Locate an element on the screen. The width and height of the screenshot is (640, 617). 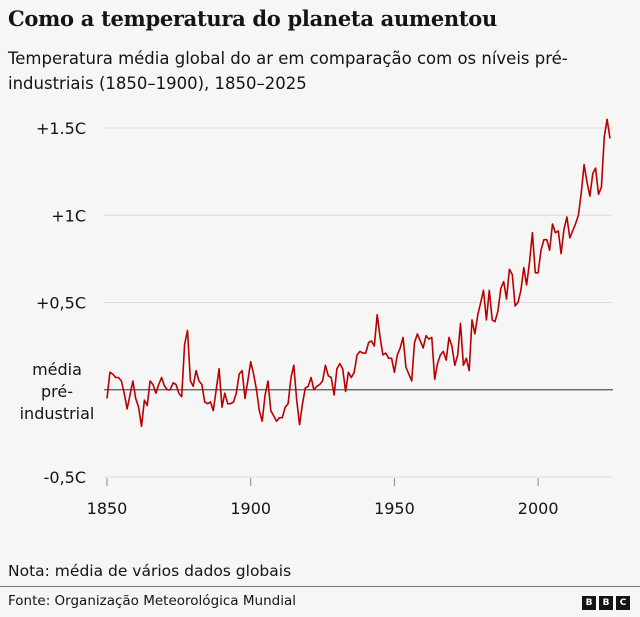
x-tick-label: 2000 is located at coordinates (538, 508).